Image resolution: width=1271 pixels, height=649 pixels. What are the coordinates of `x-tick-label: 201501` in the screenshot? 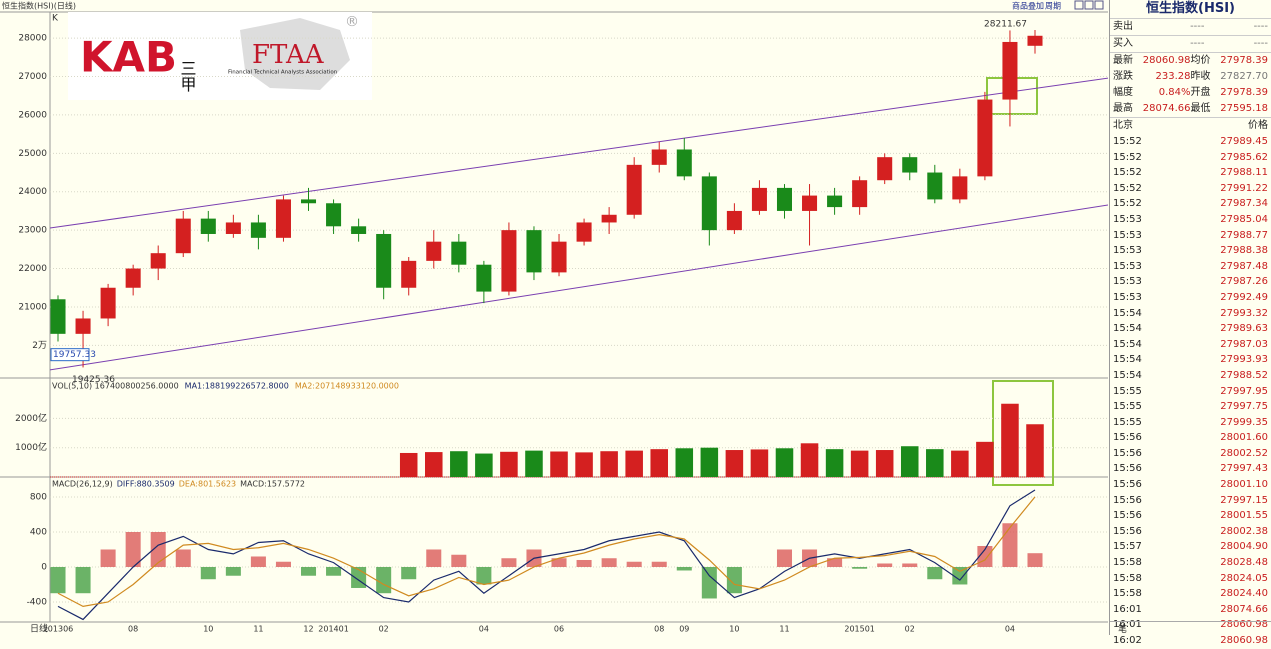 It's located at (859, 629).